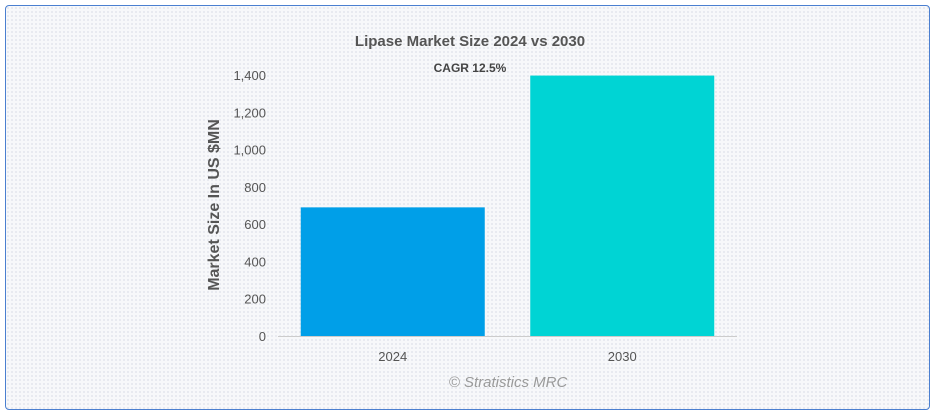 This screenshot has height=419, width=939. Describe the element at coordinates (249, 112) in the screenshot. I see `y-tick-label: 1,200` at that location.